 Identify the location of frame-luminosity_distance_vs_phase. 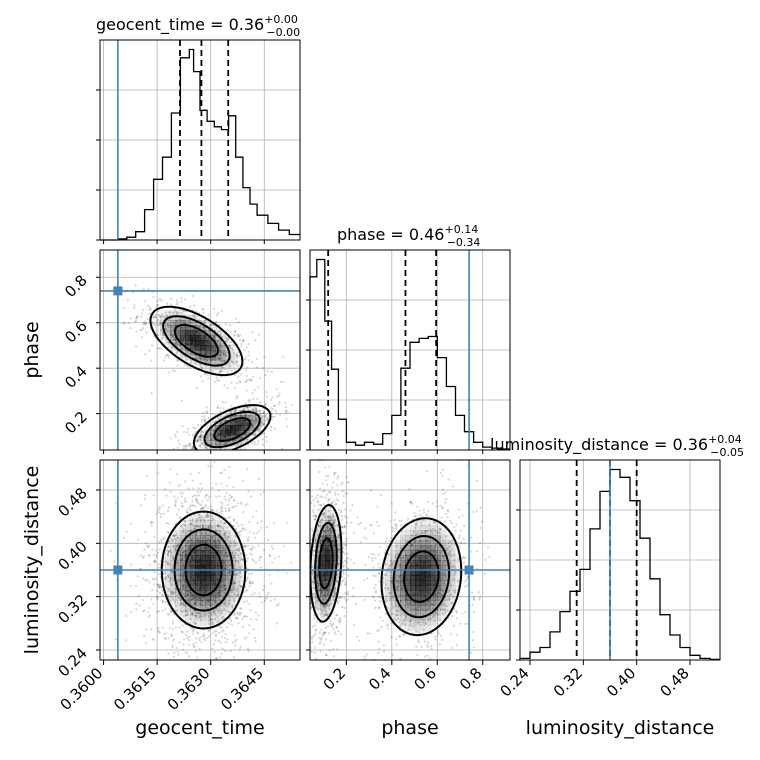
(410, 560).